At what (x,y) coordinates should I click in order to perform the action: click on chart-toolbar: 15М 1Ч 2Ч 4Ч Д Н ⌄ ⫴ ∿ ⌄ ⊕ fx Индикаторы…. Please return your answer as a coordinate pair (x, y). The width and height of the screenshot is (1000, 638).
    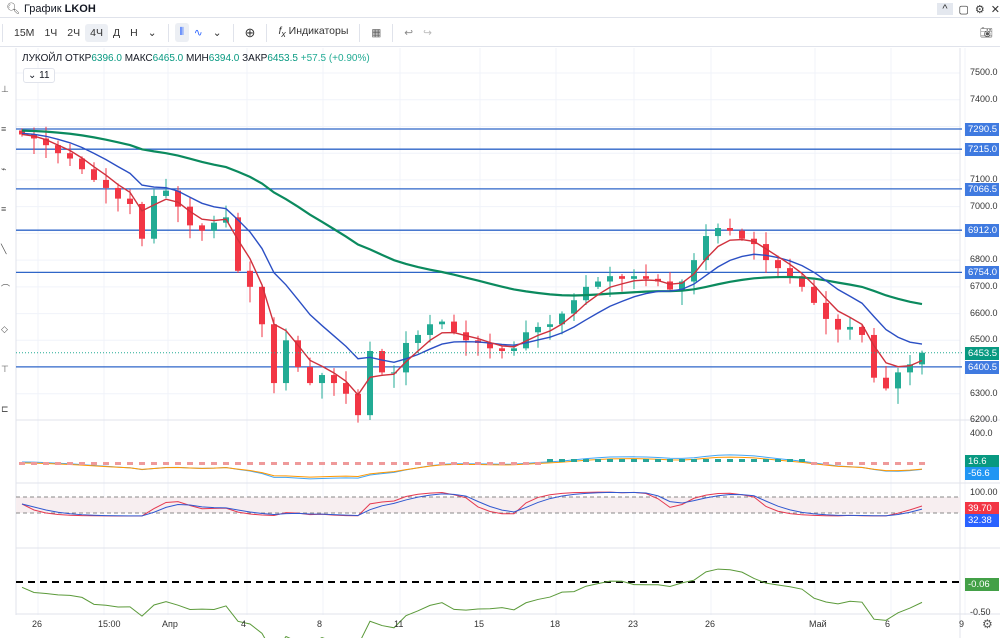
    Looking at the image, I should click on (500, 33).